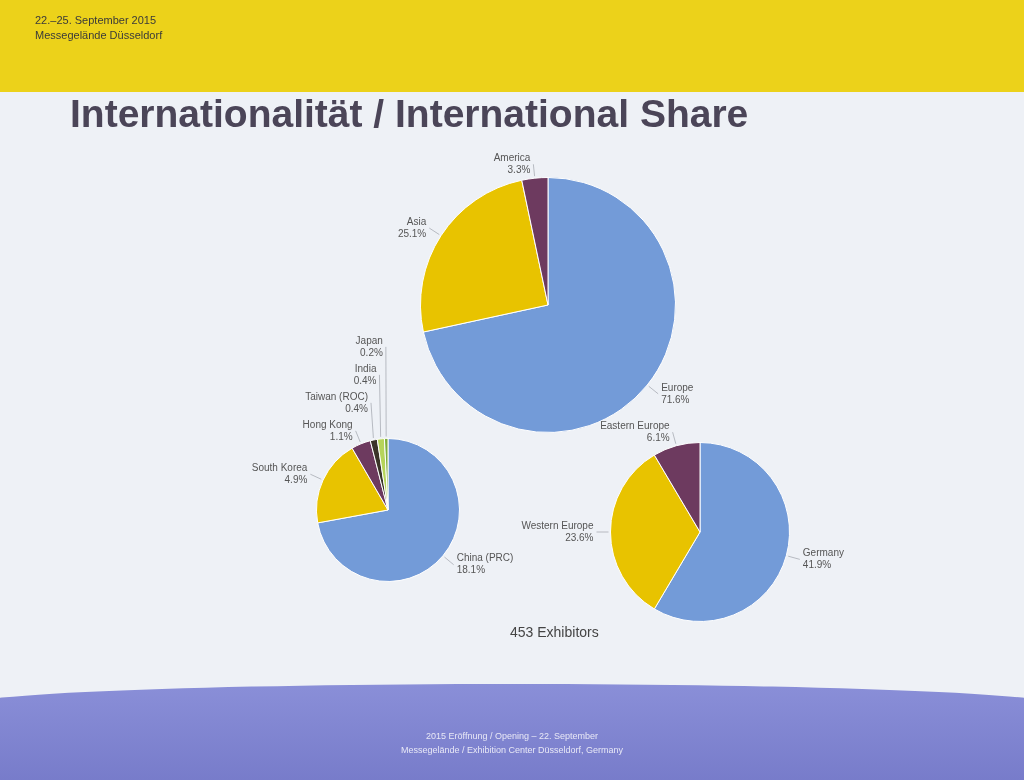 This screenshot has height=780, width=1024. Describe the element at coordinates (471, 570) in the screenshot. I see `data-label: 18.1%` at that location.